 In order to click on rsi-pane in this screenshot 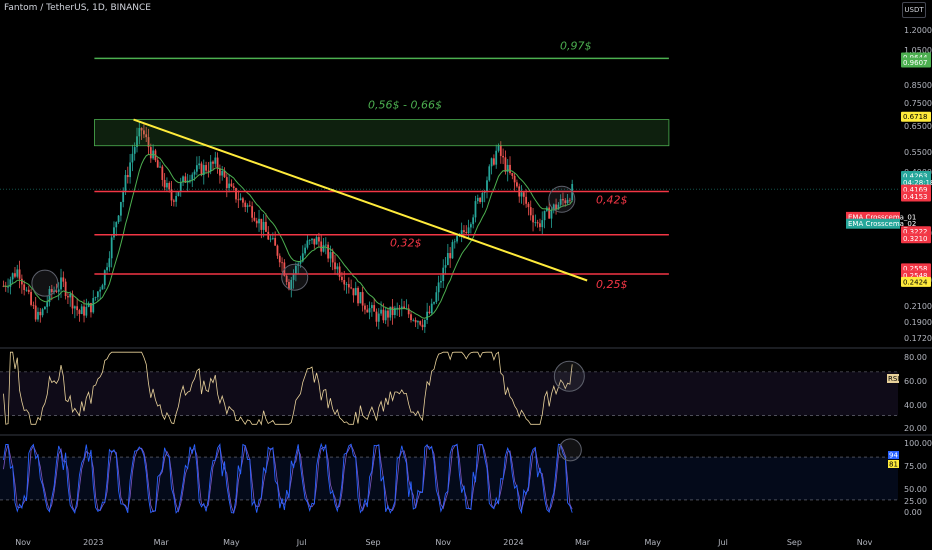, I will do `click(449, 388)`.